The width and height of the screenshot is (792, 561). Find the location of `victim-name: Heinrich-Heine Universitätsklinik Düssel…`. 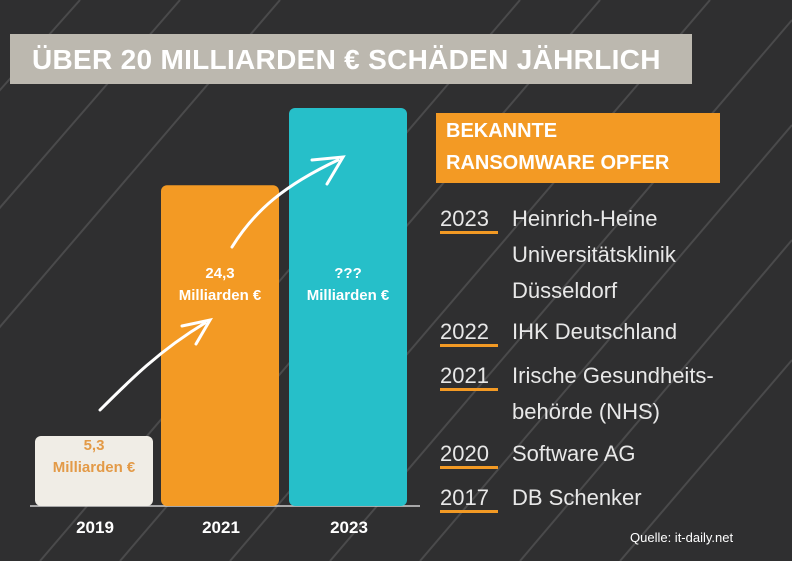

victim-name: Heinrich-Heine Universitätsklinik Düssel… is located at coordinates (594, 254).